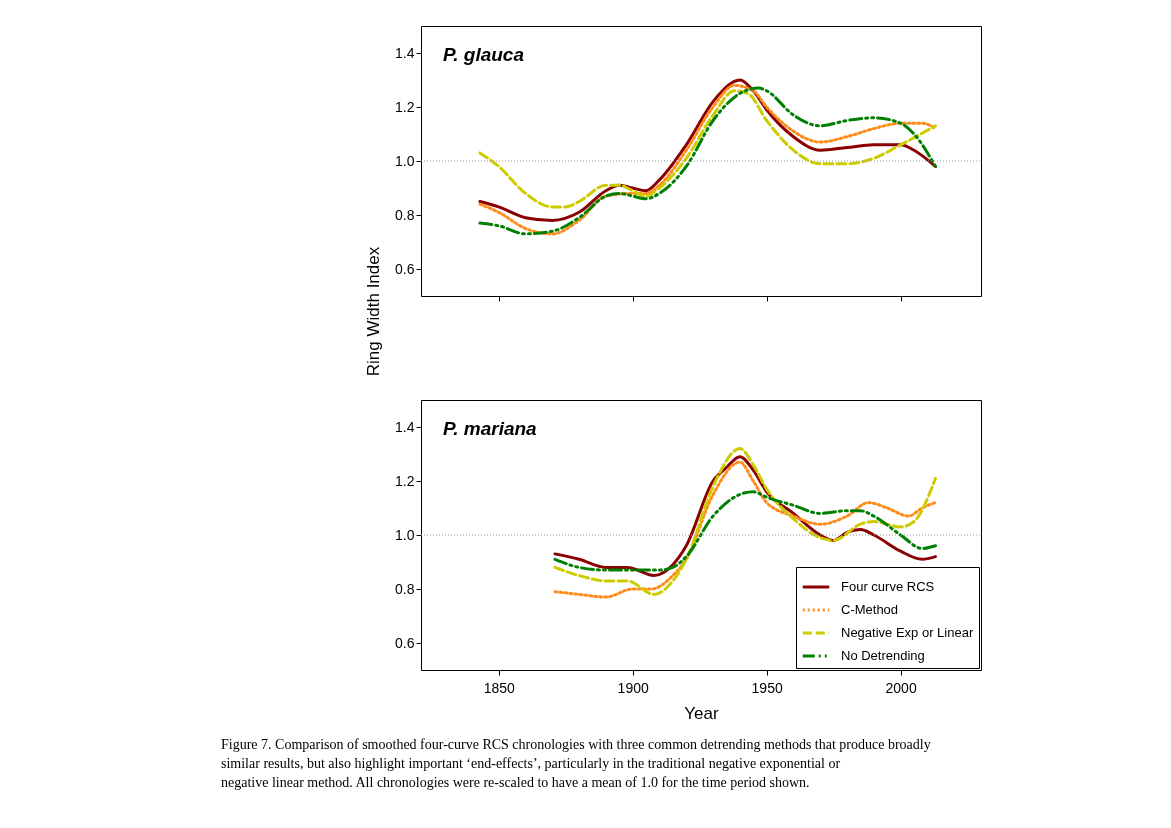  I want to click on text: P. mariana, so click(490, 428).